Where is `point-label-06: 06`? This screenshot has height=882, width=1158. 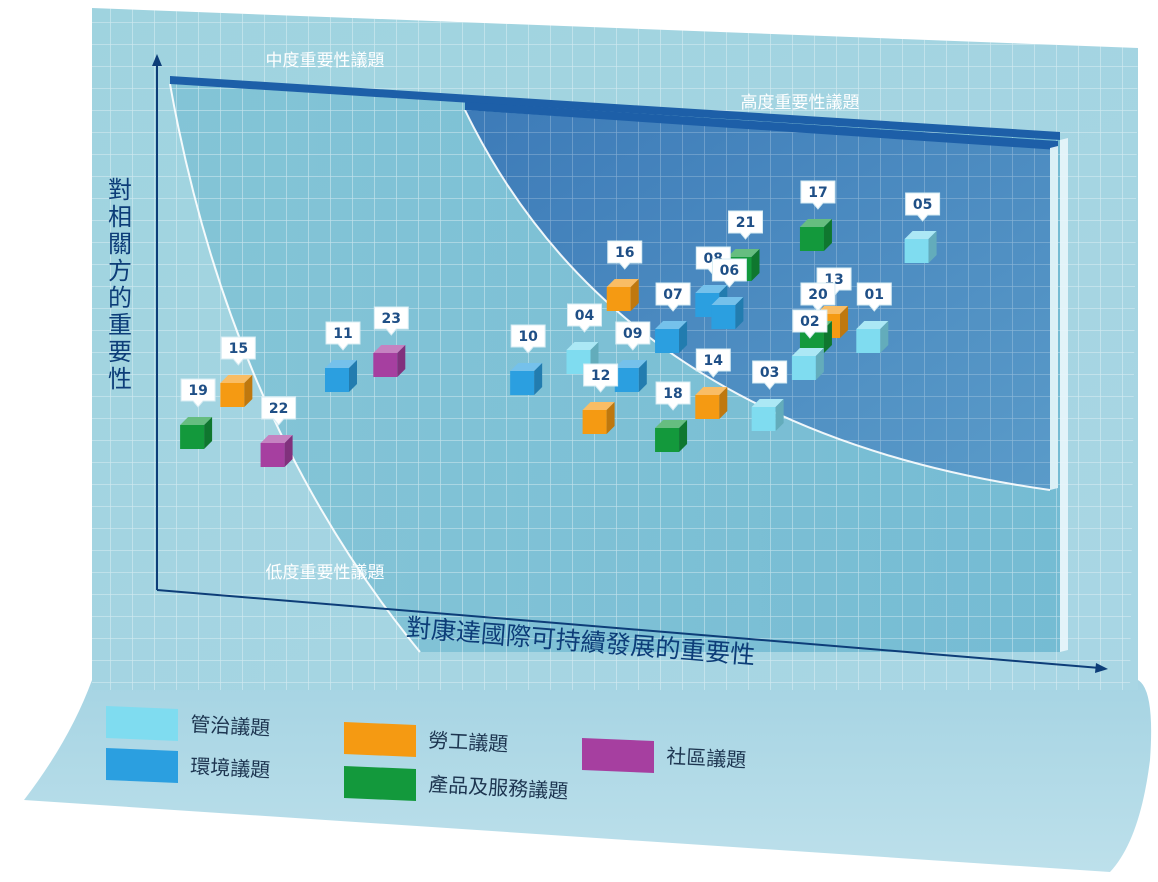 point-label-06: 06 is located at coordinates (729, 271).